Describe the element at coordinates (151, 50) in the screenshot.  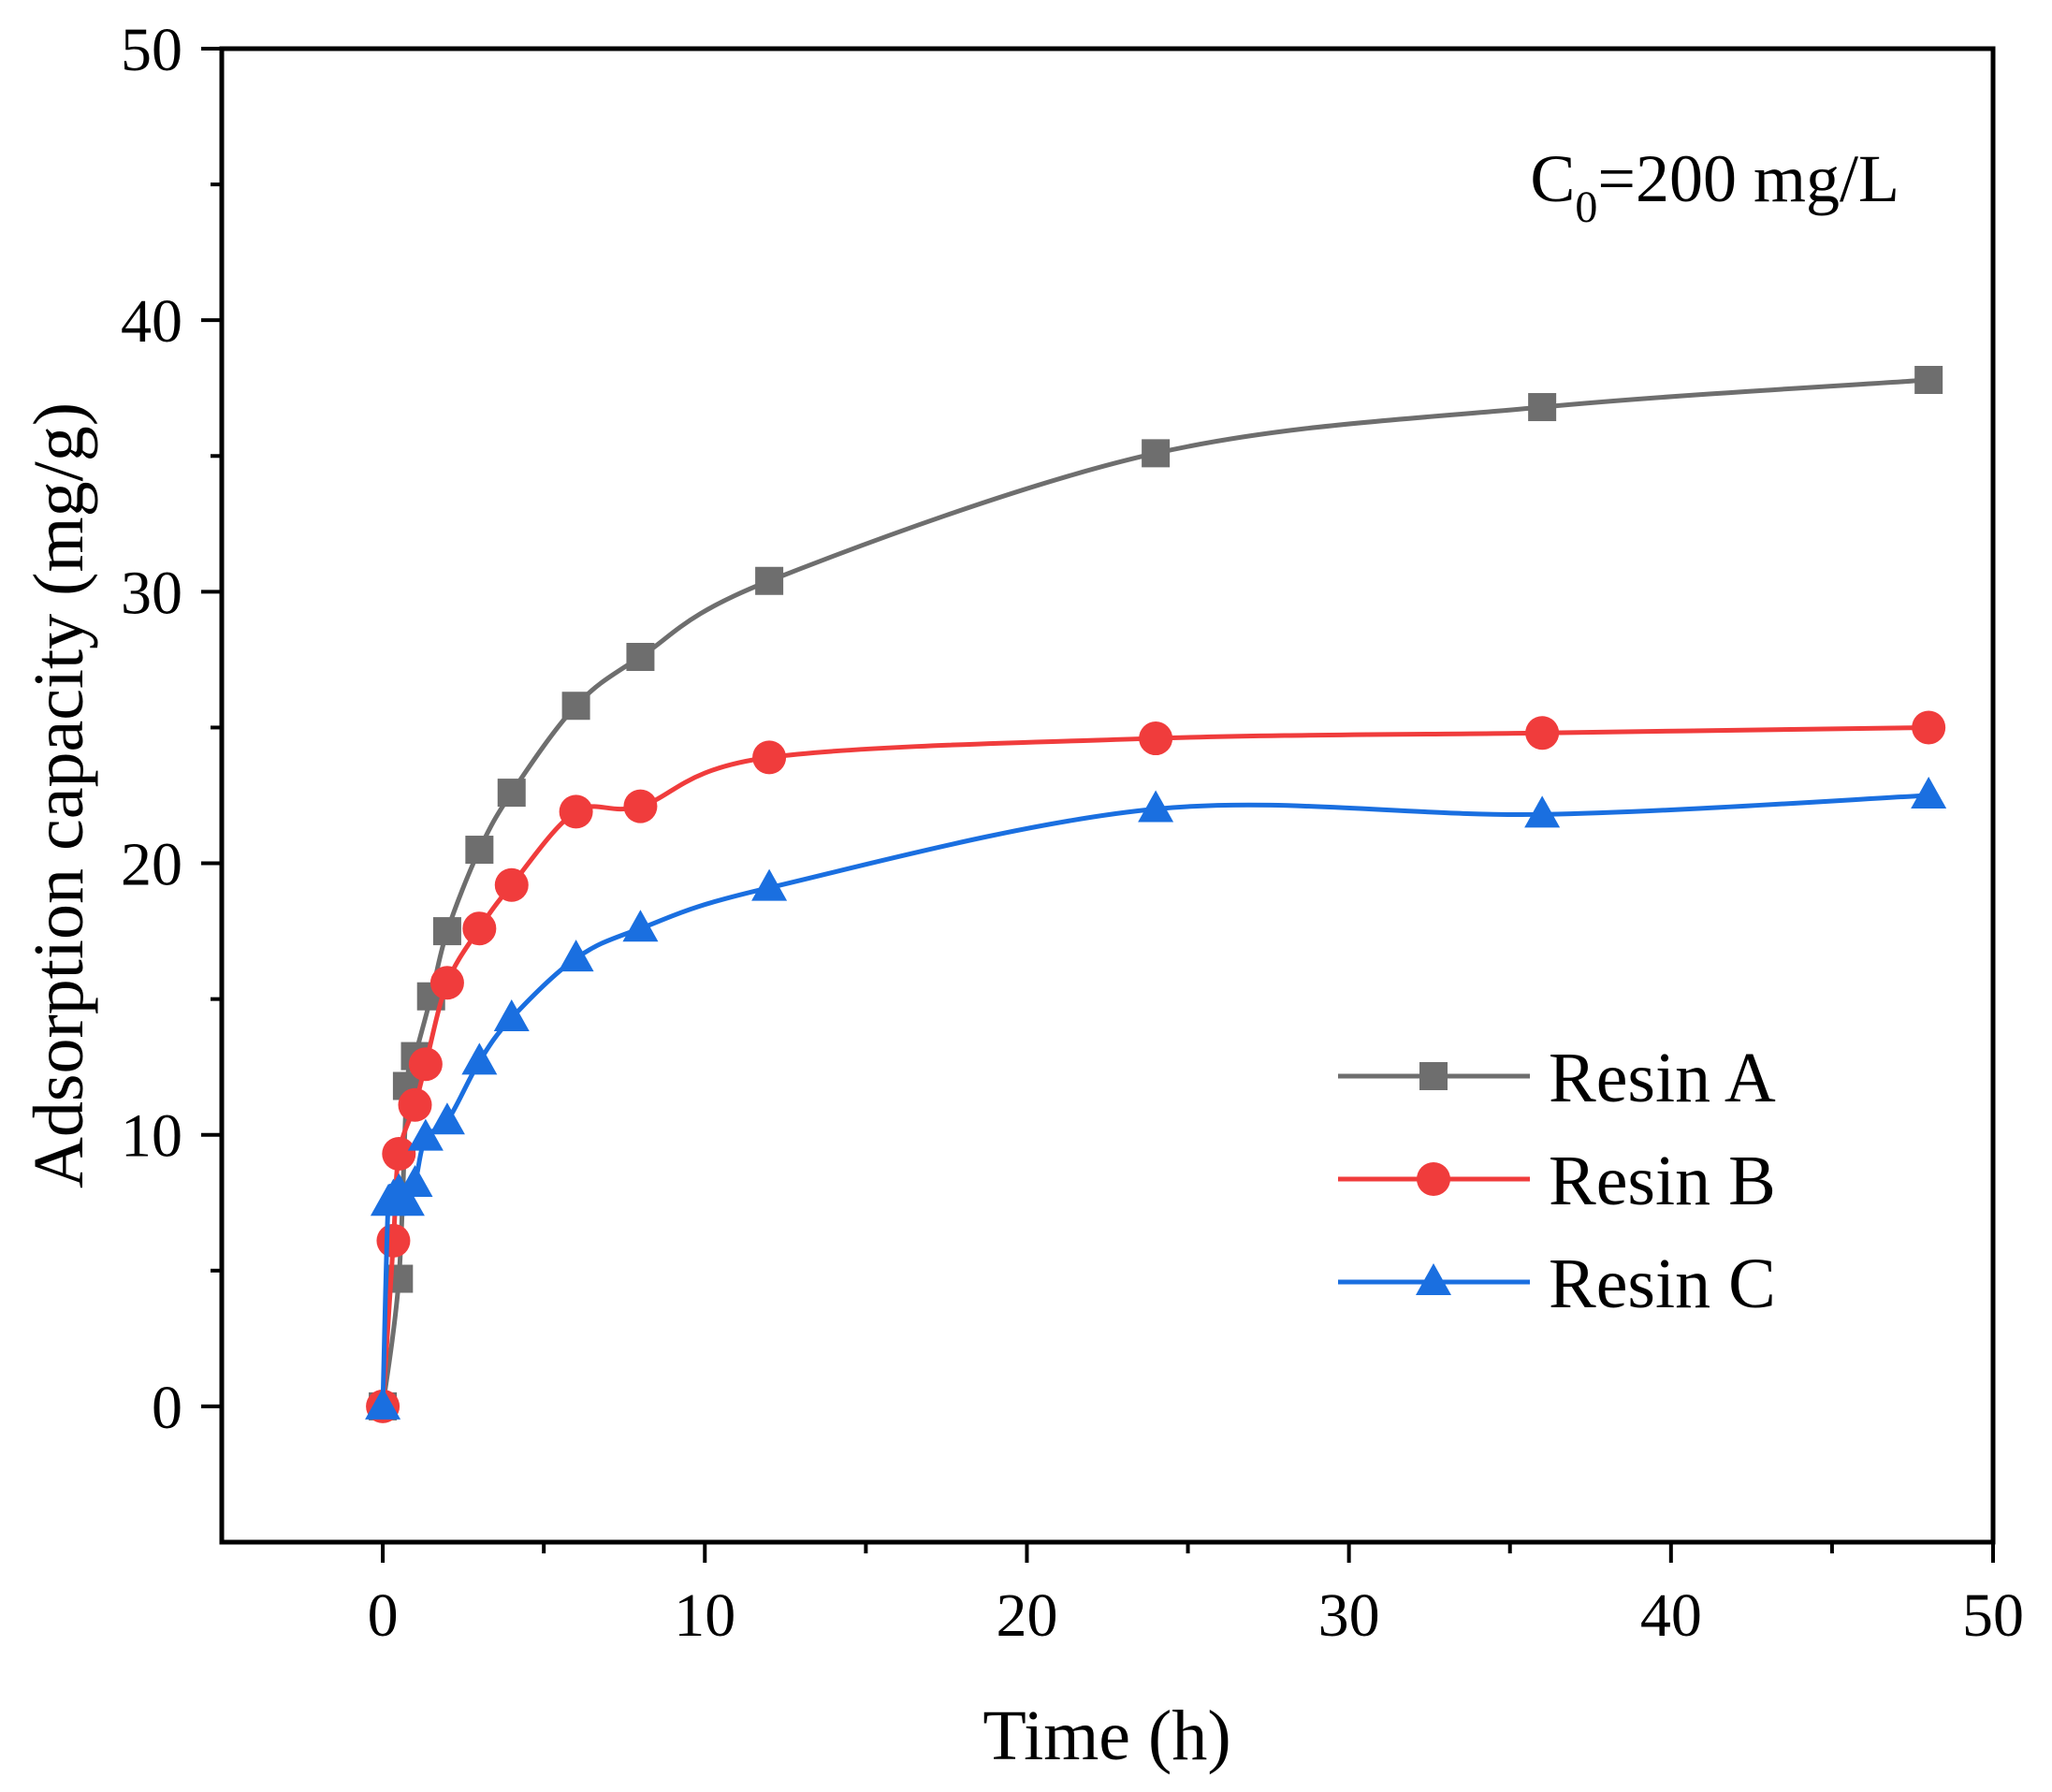
I see `y-tick-label: 50` at that location.